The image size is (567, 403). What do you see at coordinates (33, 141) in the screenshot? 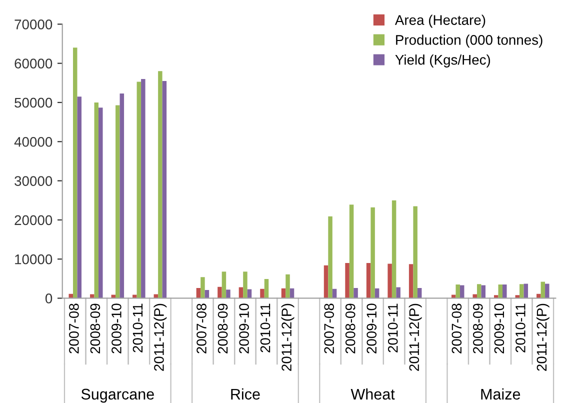
I see `y-tick-label: 40000` at bounding box center [33, 141].